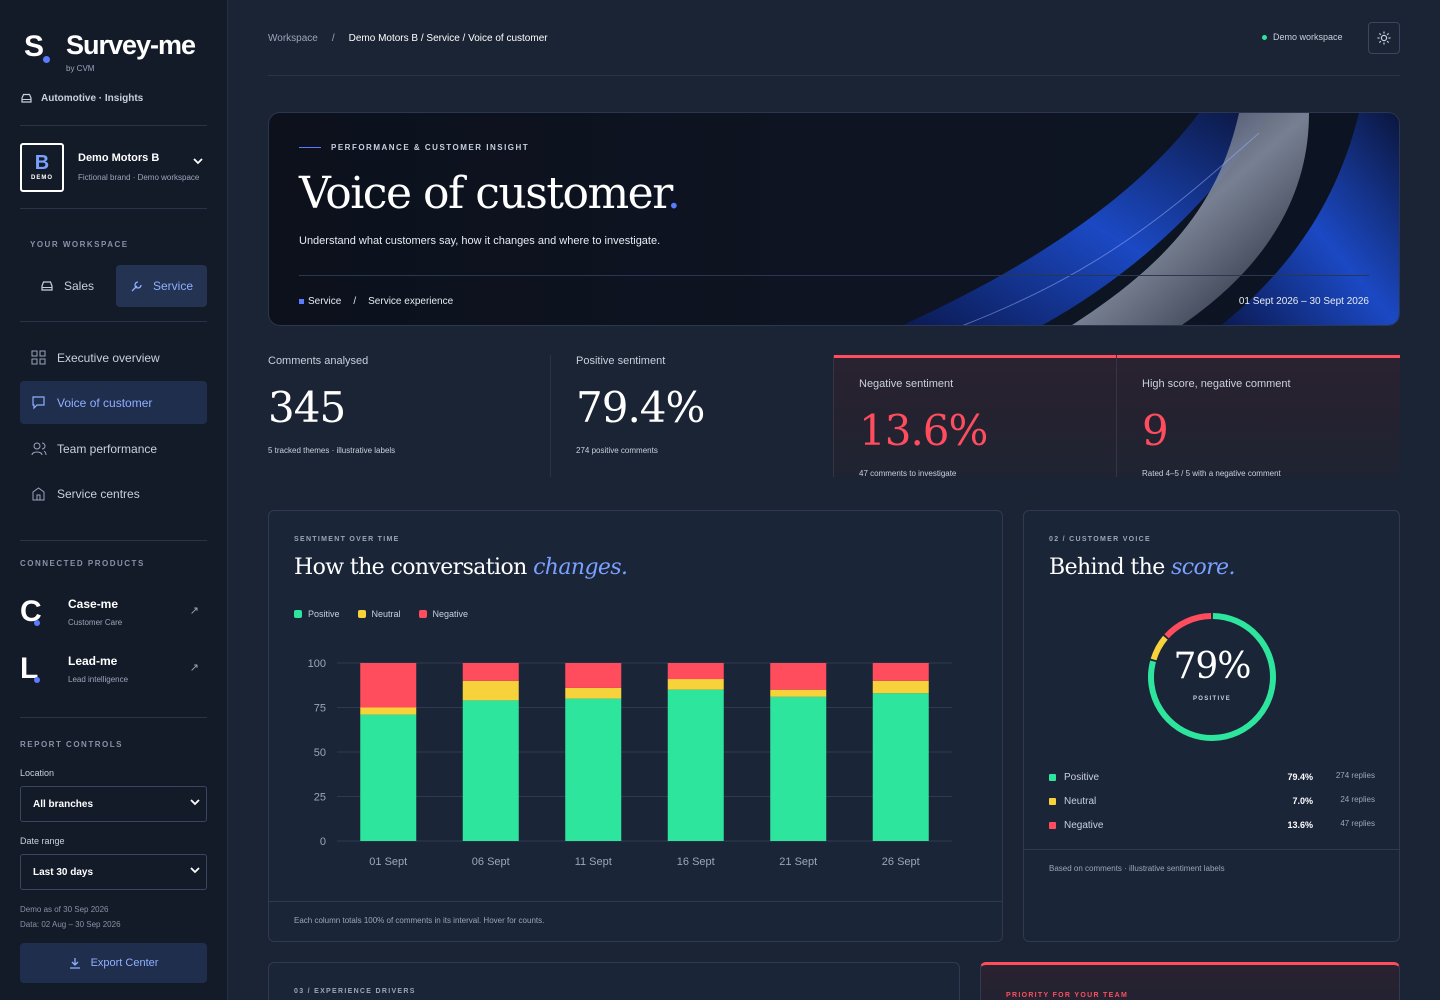 Image resolution: width=1440 pixels, height=1000 pixels. I want to click on page-title: Voice of customer., so click(490, 193).